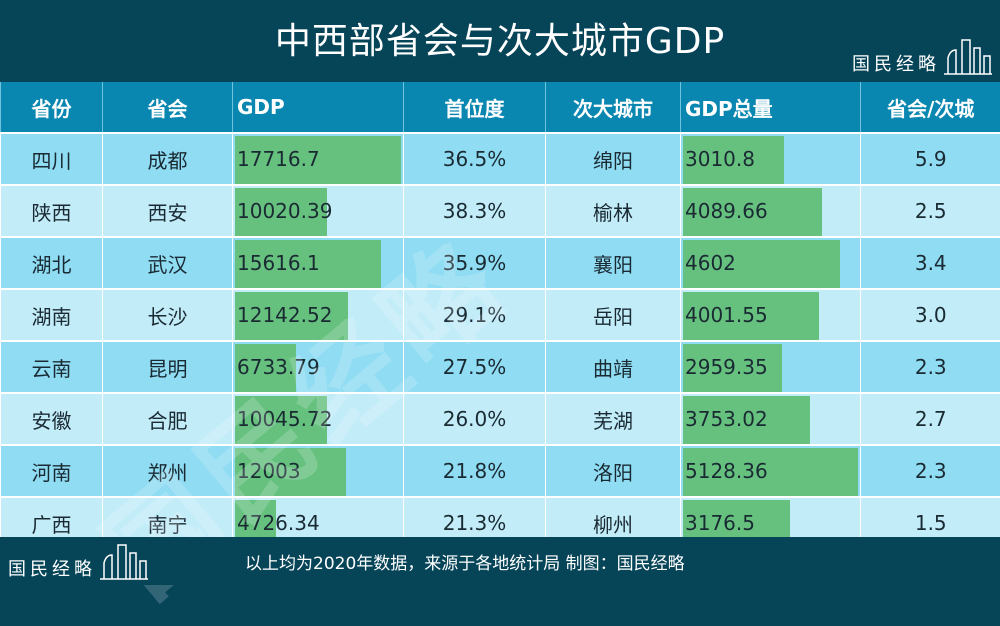  I want to click on gdp-cell: 10045.72, so click(318, 419).